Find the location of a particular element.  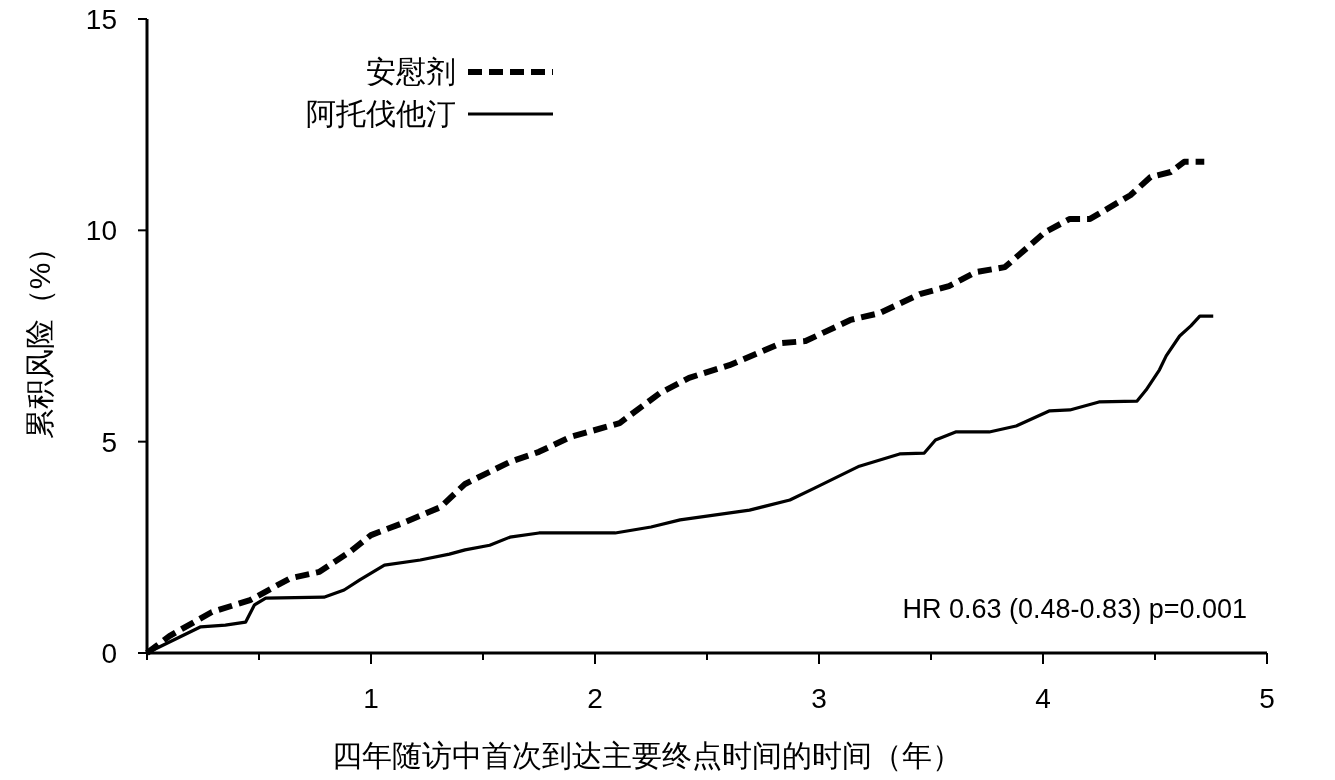

y-tick-label: 10 is located at coordinates (101, 231).